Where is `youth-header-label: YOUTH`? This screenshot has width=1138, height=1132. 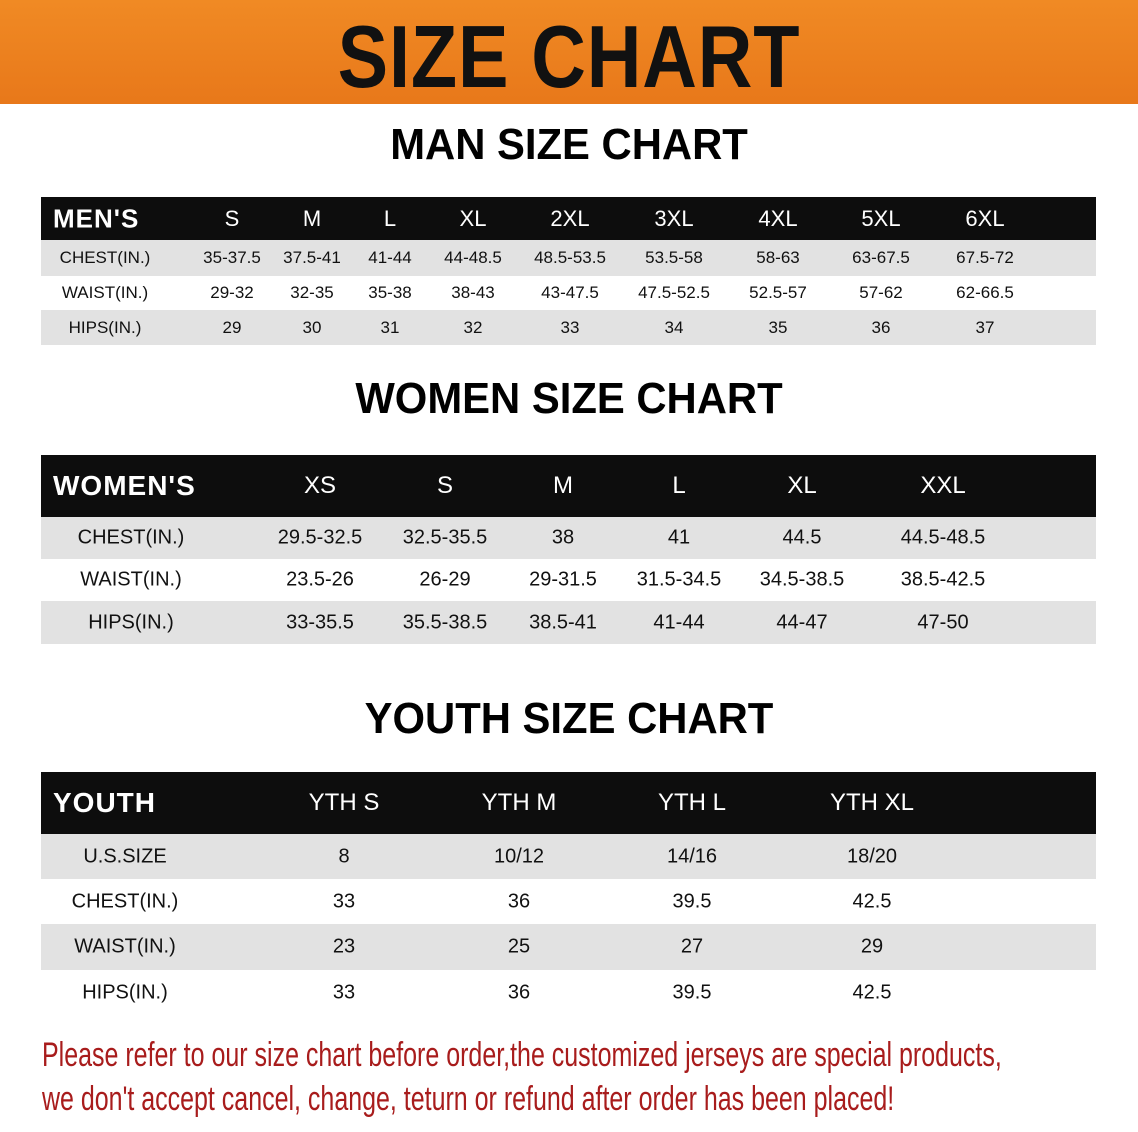
youth-header-label: YOUTH is located at coordinates (104, 802).